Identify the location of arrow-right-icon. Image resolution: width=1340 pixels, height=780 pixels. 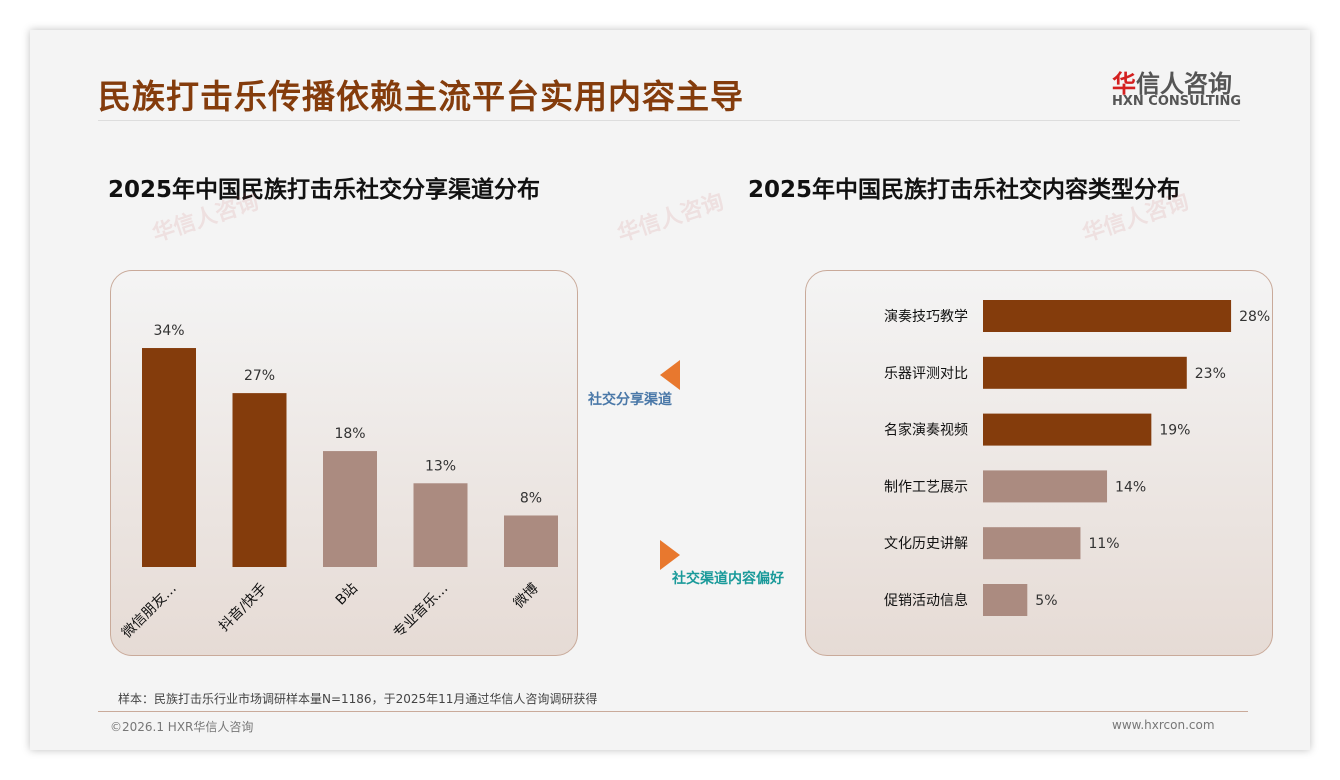
(670, 555).